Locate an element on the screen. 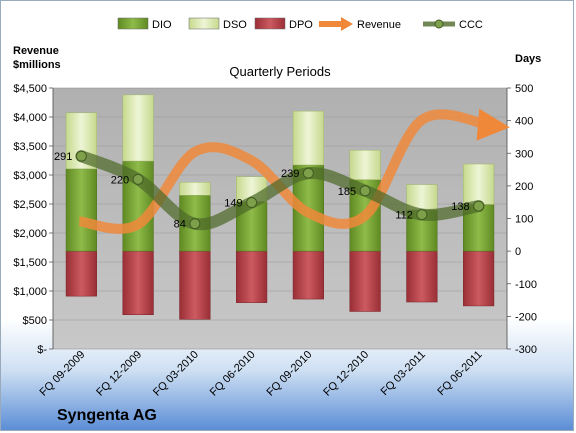 This screenshot has width=576, height=433. right-tick-label: 200 is located at coordinates (524, 187).